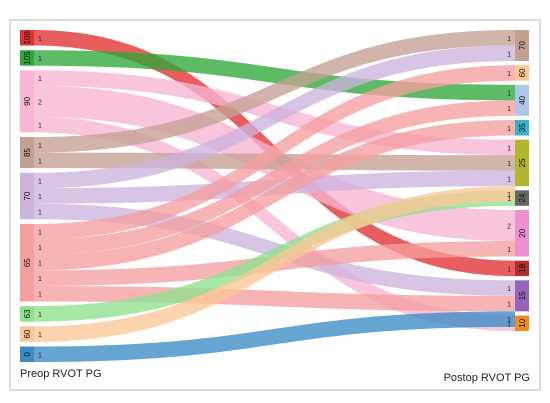  Describe the element at coordinates (486, 378) in the screenshot. I see `right-axis-label: Postop RVOT PG` at that location.